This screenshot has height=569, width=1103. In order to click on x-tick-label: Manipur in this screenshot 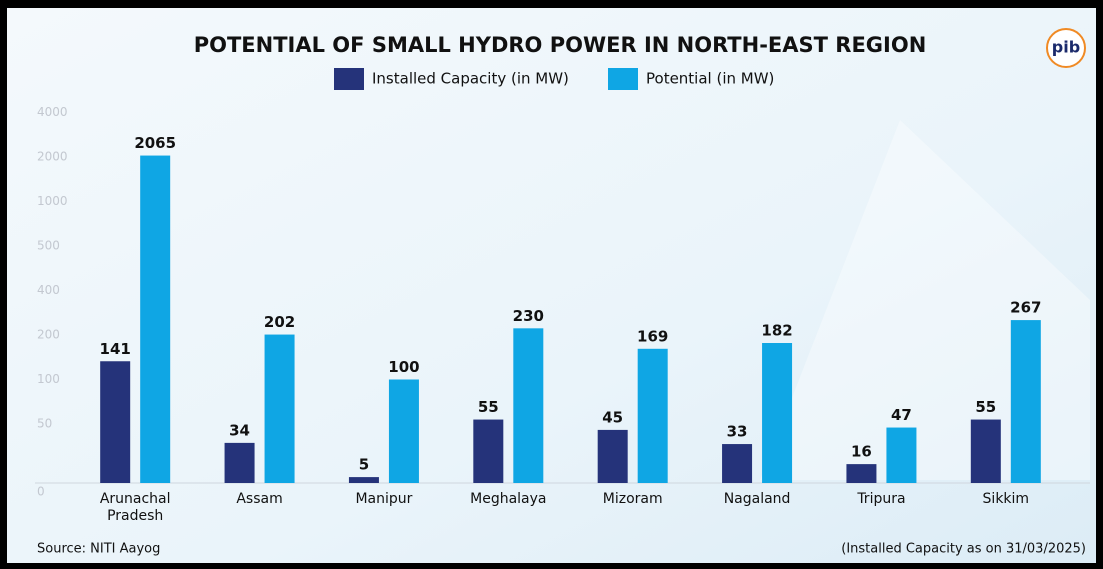, I will do `click(384, 499)`.